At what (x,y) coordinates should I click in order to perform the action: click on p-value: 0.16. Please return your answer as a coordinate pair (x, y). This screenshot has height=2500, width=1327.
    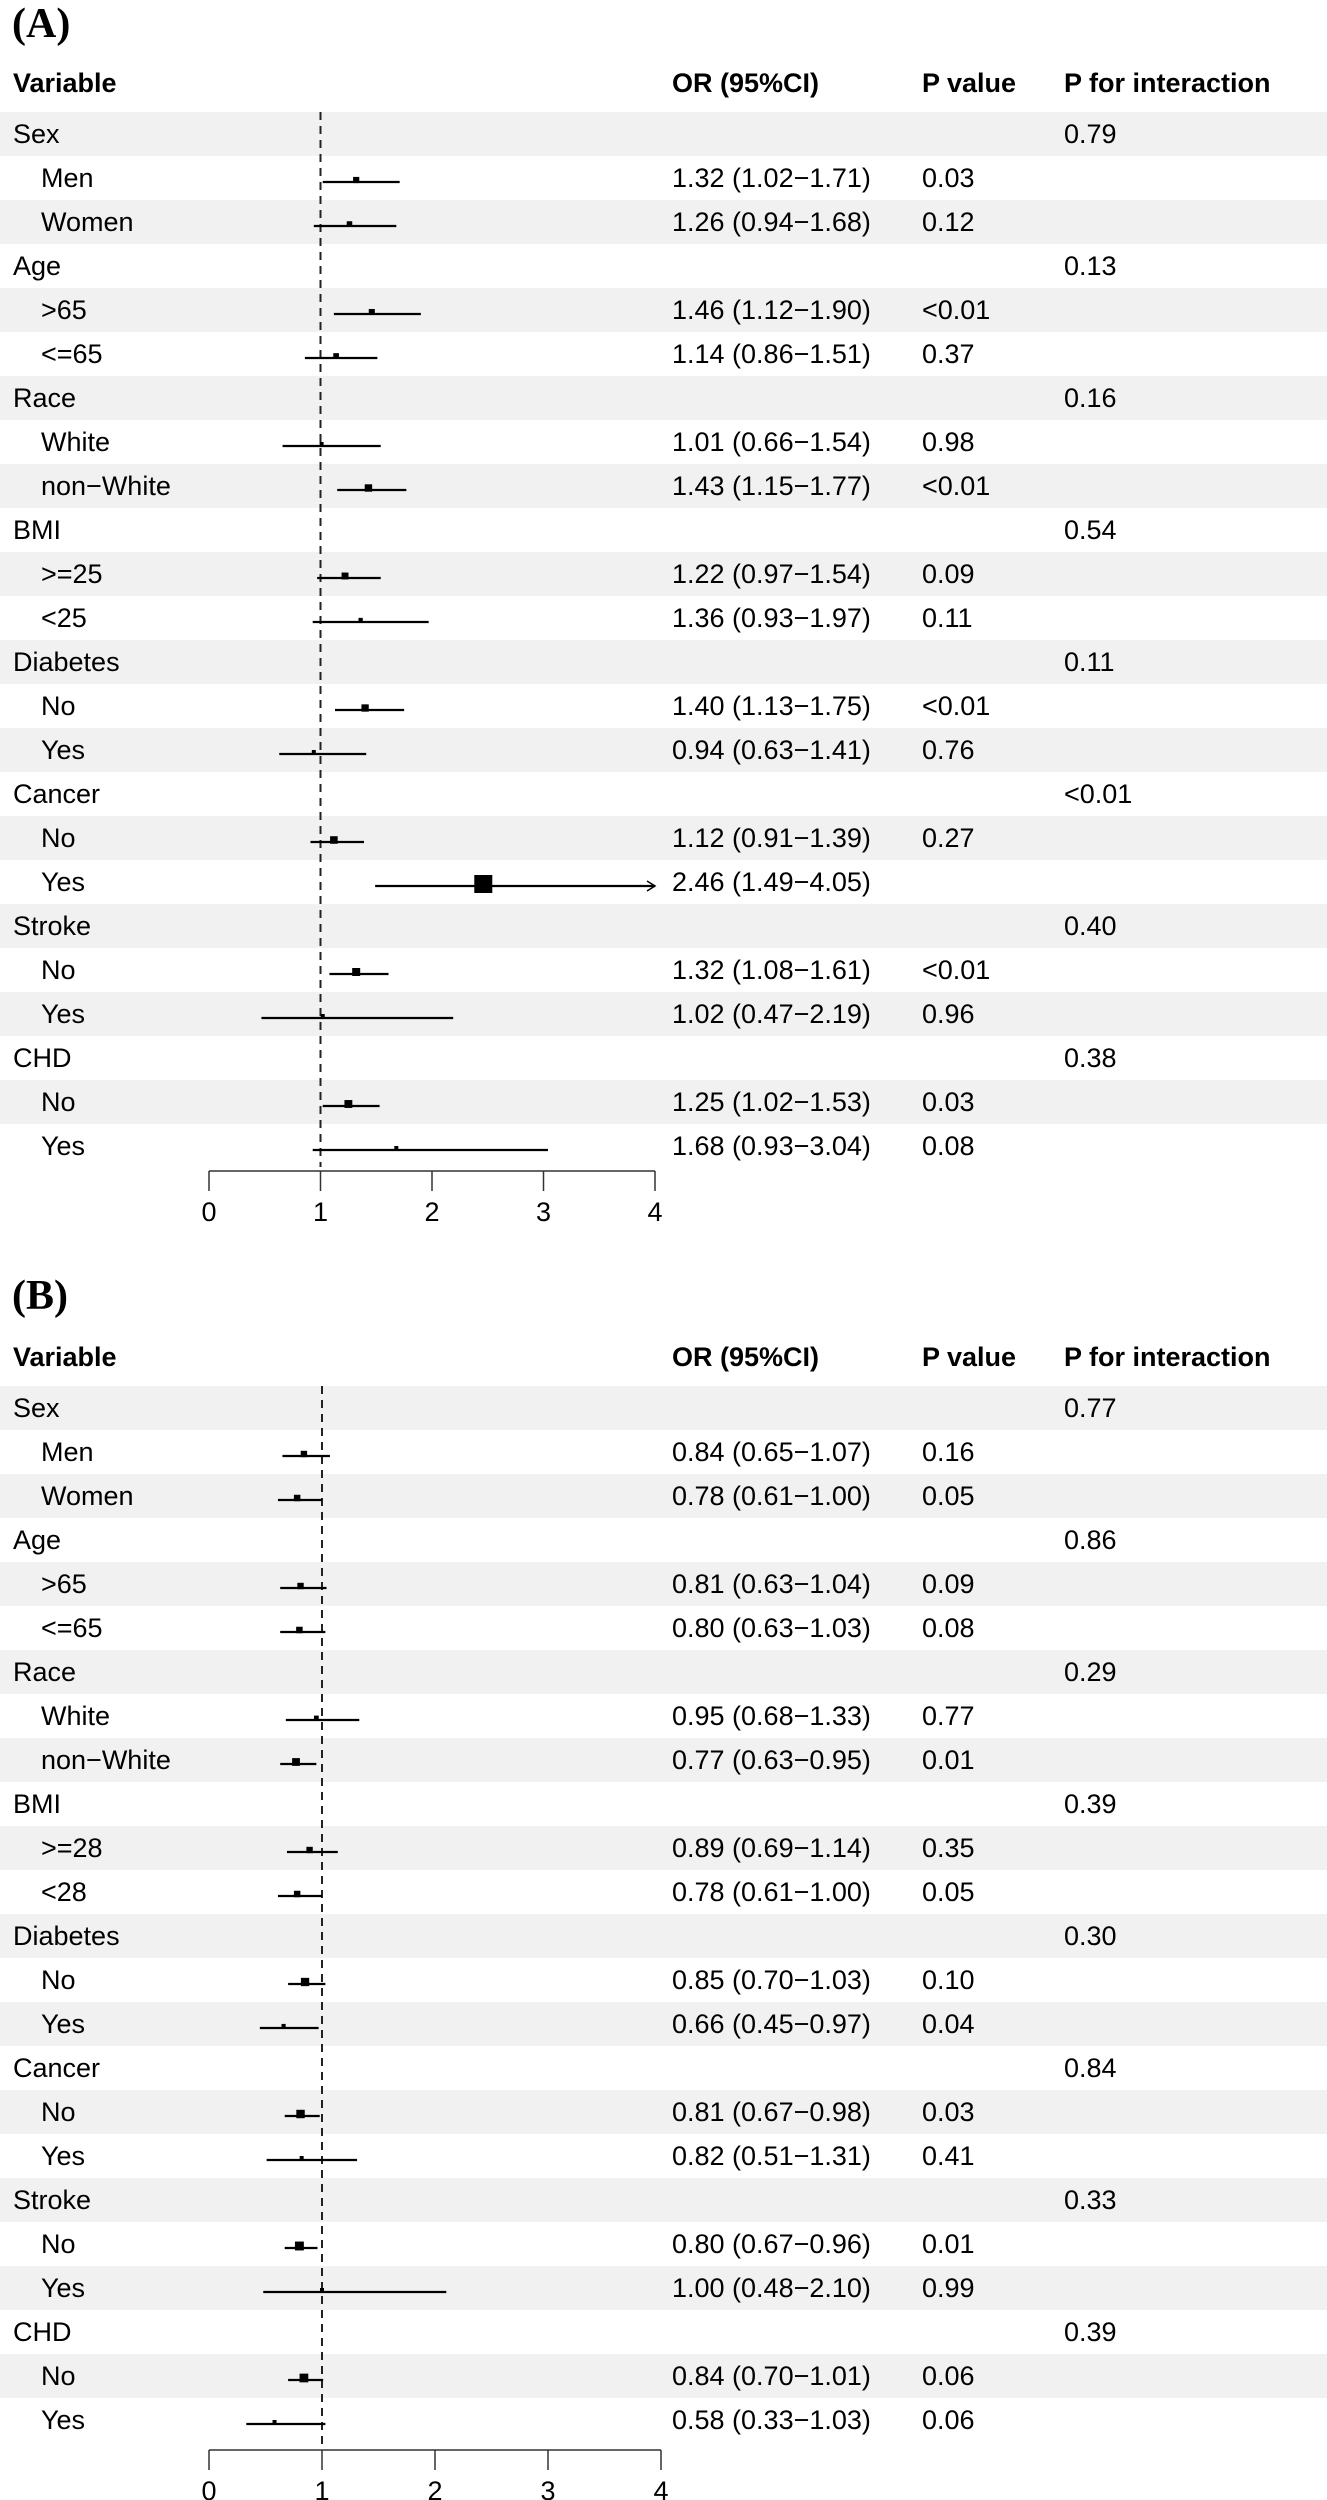
    Looking at the image, I should click on (948, 1452).